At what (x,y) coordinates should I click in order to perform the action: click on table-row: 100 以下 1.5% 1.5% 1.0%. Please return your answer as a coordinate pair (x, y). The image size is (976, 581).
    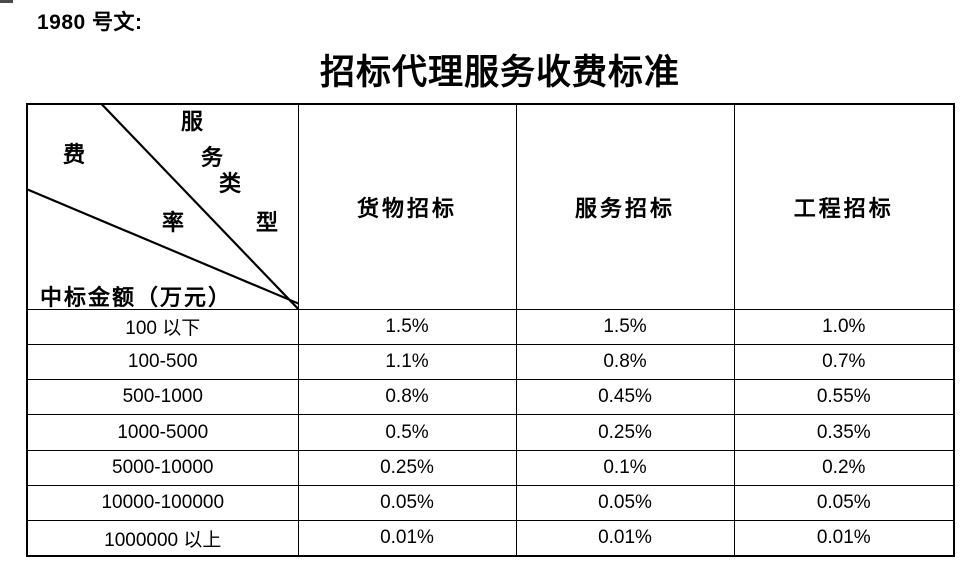
    Looking at the image, I should click on (490, 326).